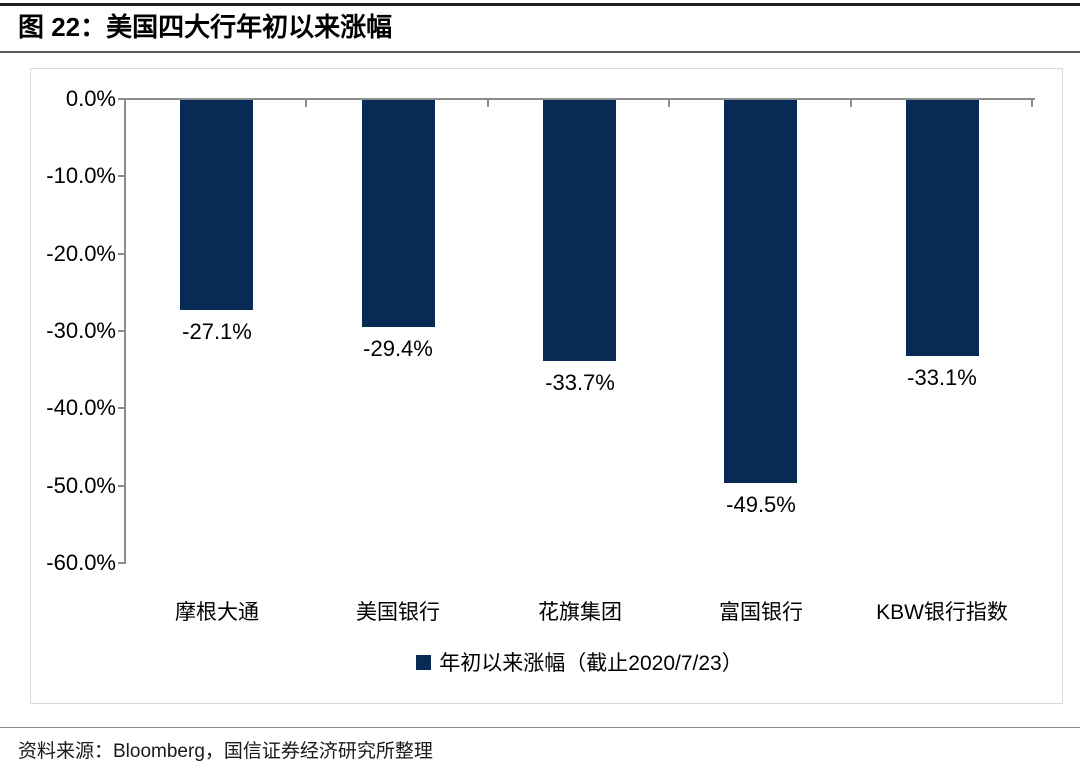 The height and width of the screenshot is (769, 1080). I want to click on x-axis-category-label: 美国银行, so click(398, 612).